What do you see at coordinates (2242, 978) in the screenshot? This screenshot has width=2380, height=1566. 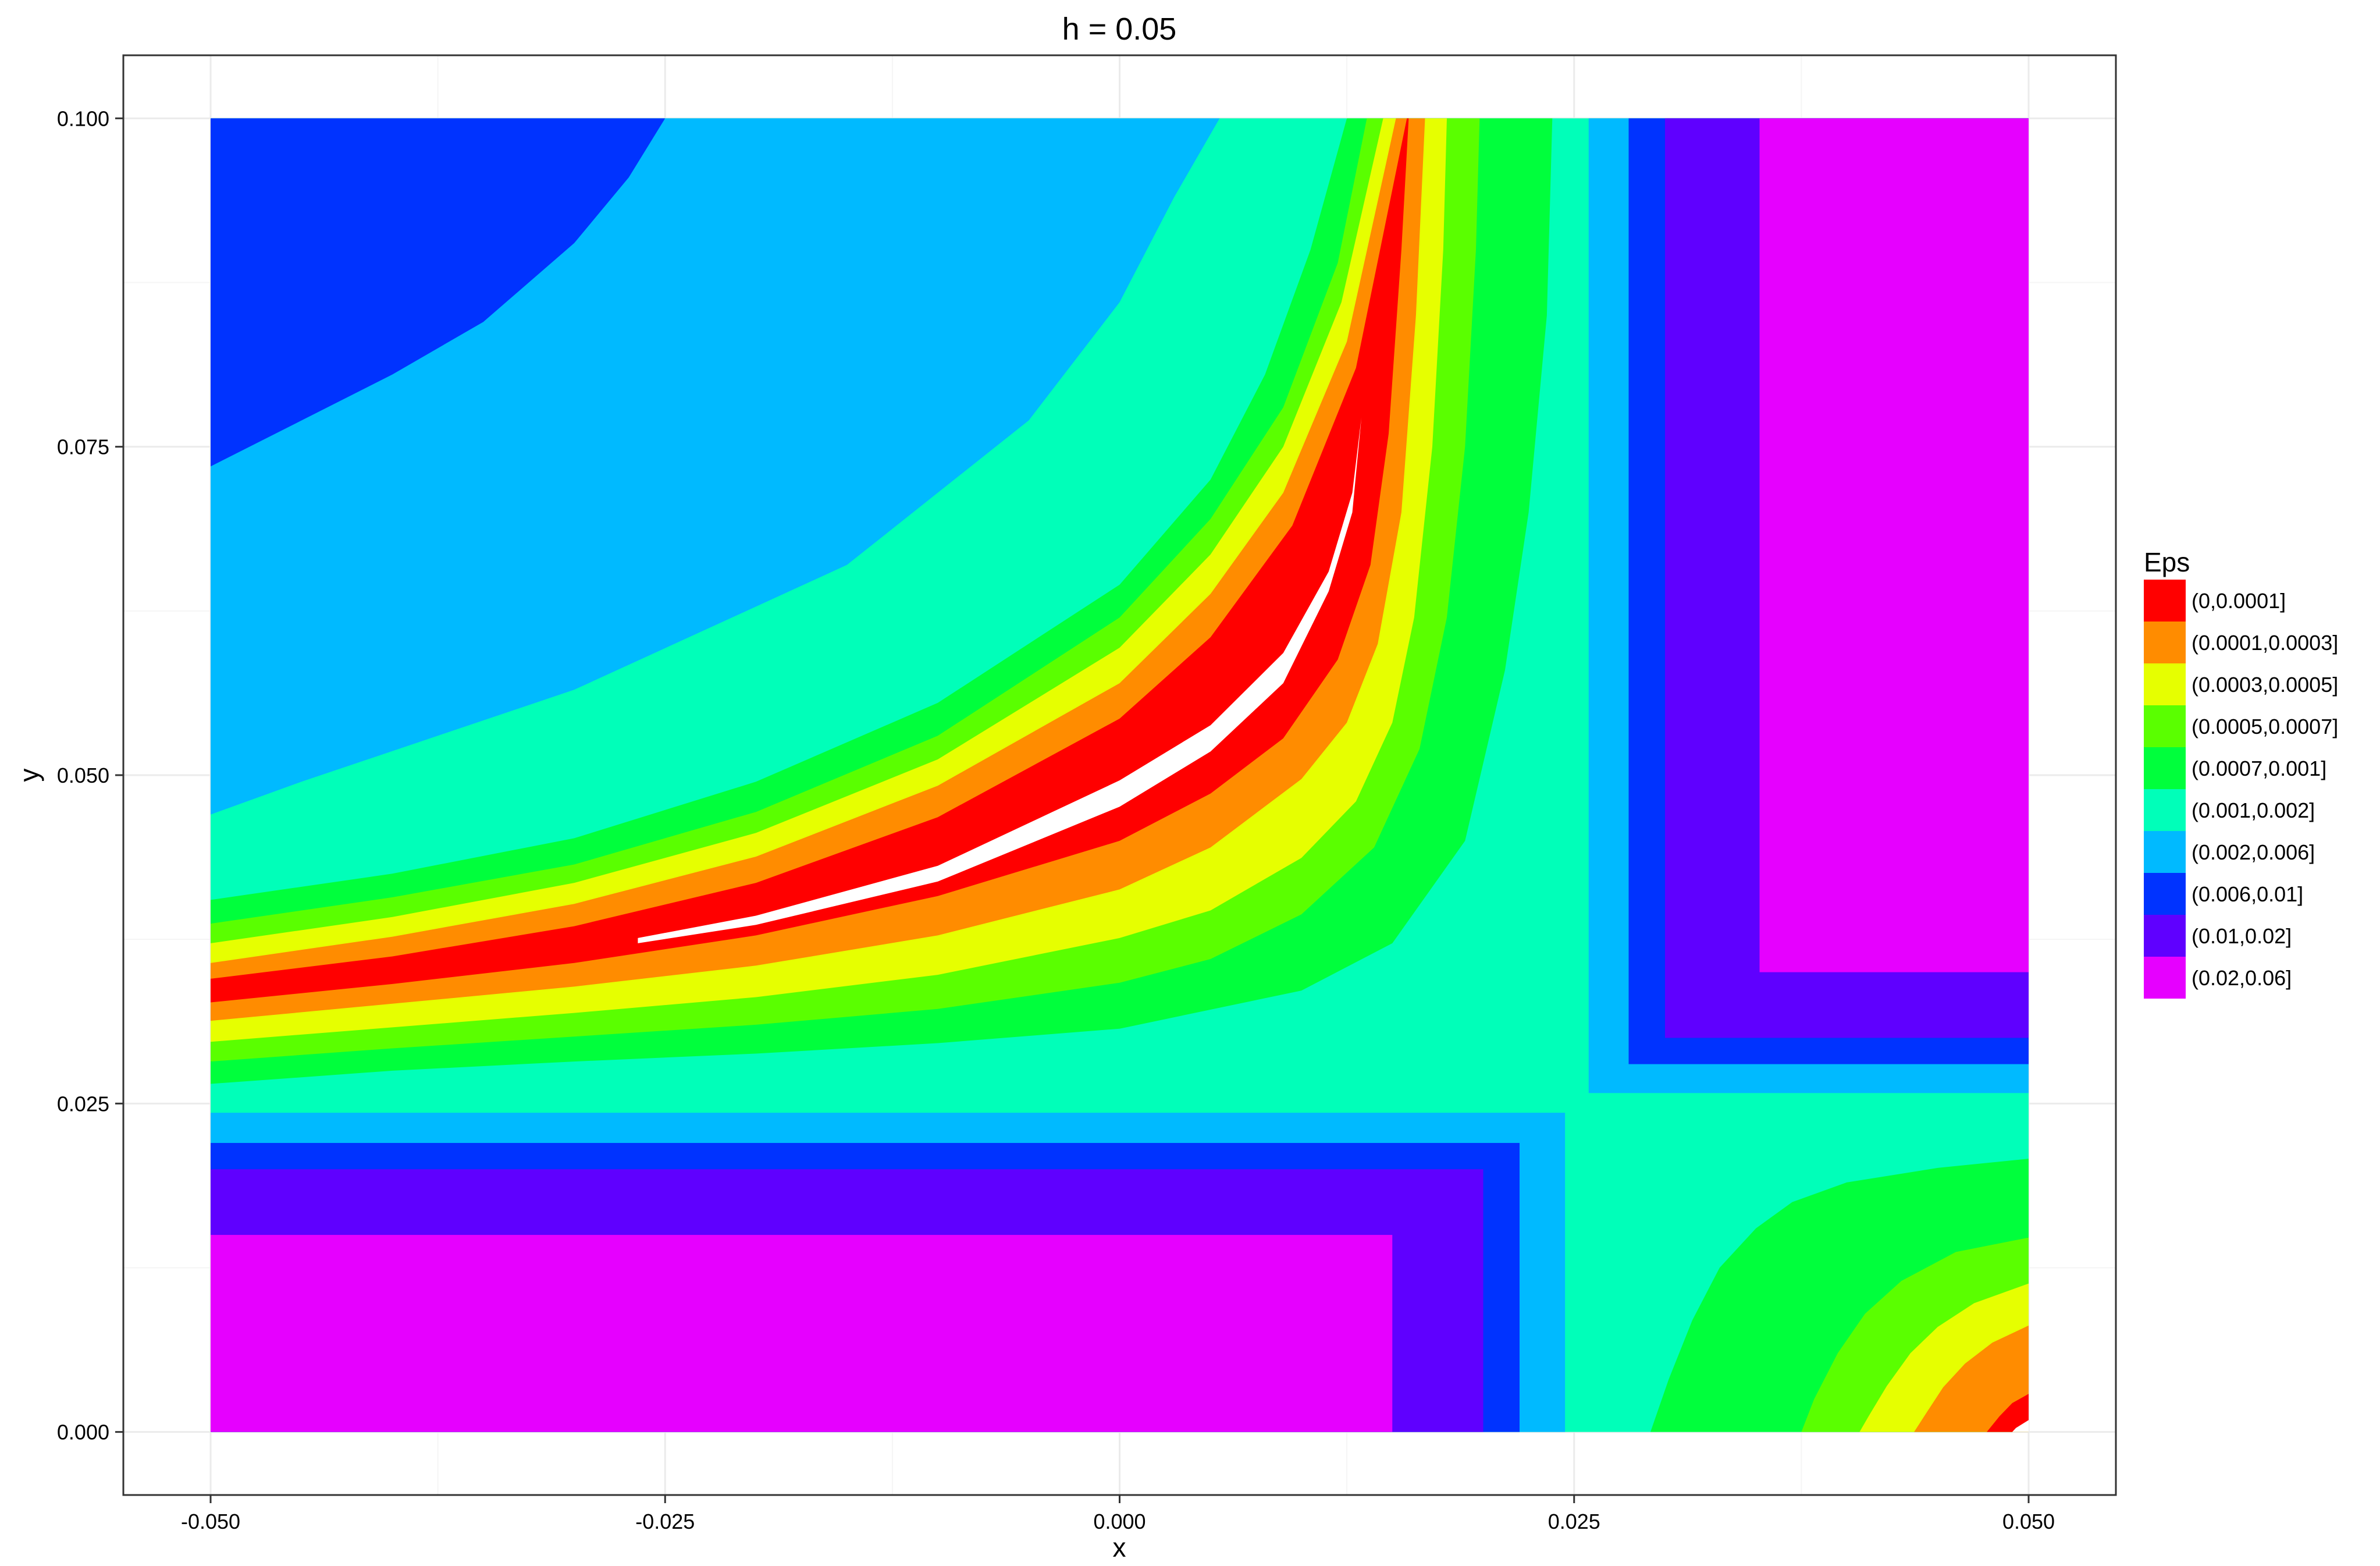 I see `legend-label-9: (0.02,0.06]` at bounding box center [2242, 978].